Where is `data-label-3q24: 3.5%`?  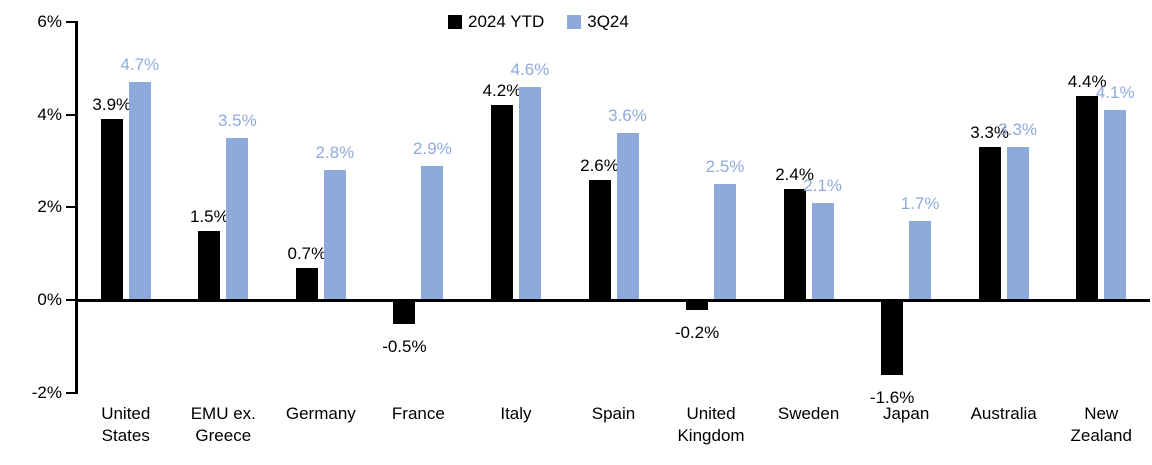 data-label-3q24: 3.5% is located at coordinates (237, 120).